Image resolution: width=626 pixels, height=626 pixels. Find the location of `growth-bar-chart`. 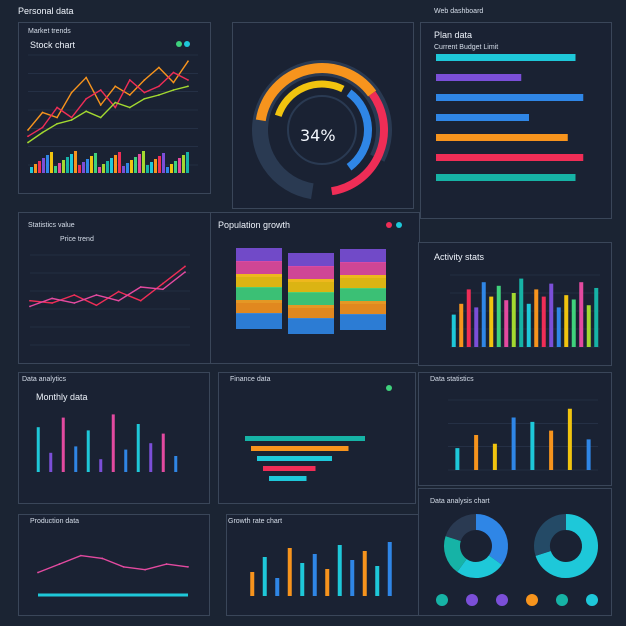

growth-bar-chart is located at coordinates (321, 569).